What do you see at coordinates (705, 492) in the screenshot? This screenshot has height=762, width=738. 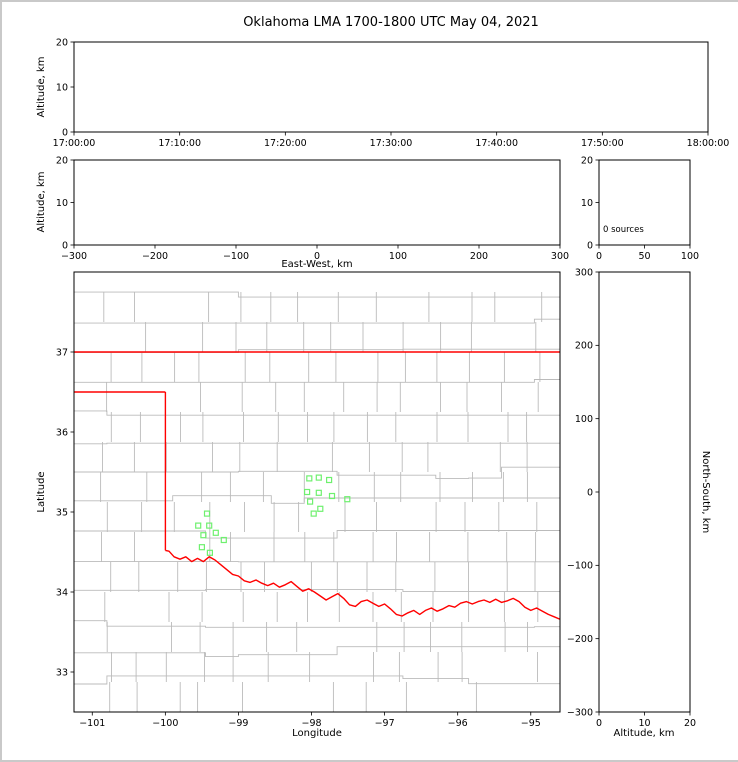 I see `ns-height-y-axis-label: North-South, km` at bounding box center [705, 492].